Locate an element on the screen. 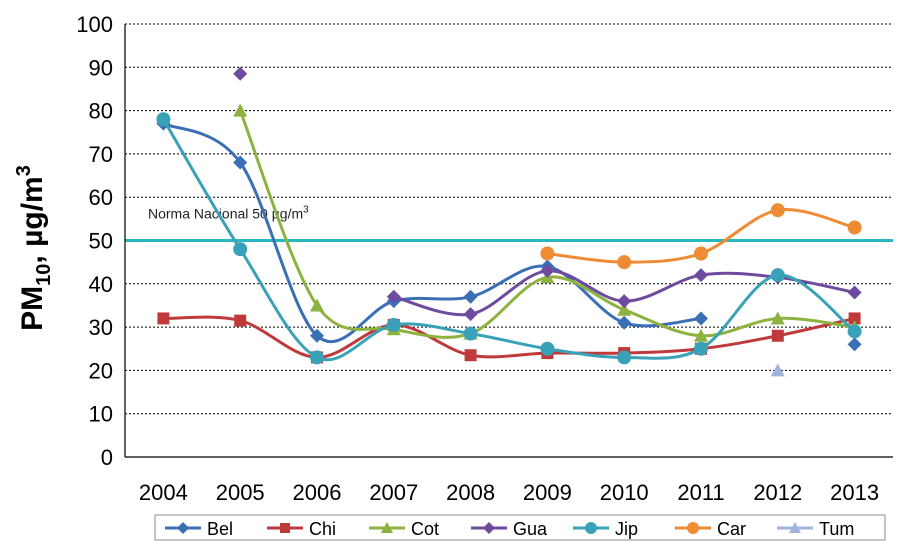 The height and width of the screenshot is (542, 902). y-tick-label: 30 is located at coordinates (101, 327).